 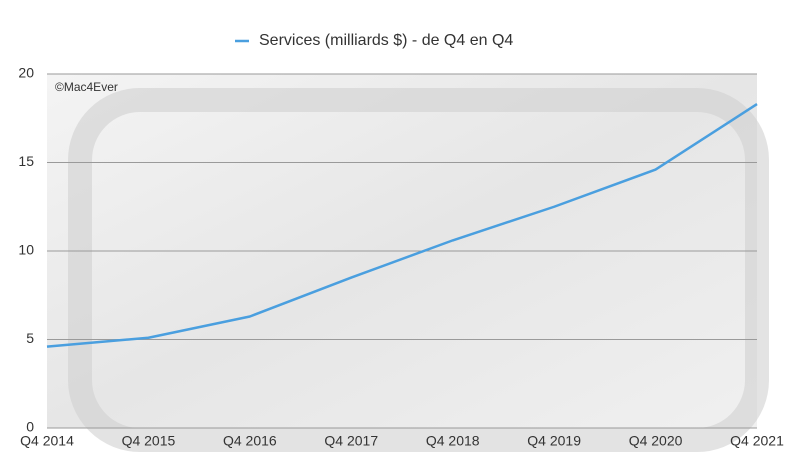 I want to click on x-tick-label: Q4 2015, so click(x=149, y=441).